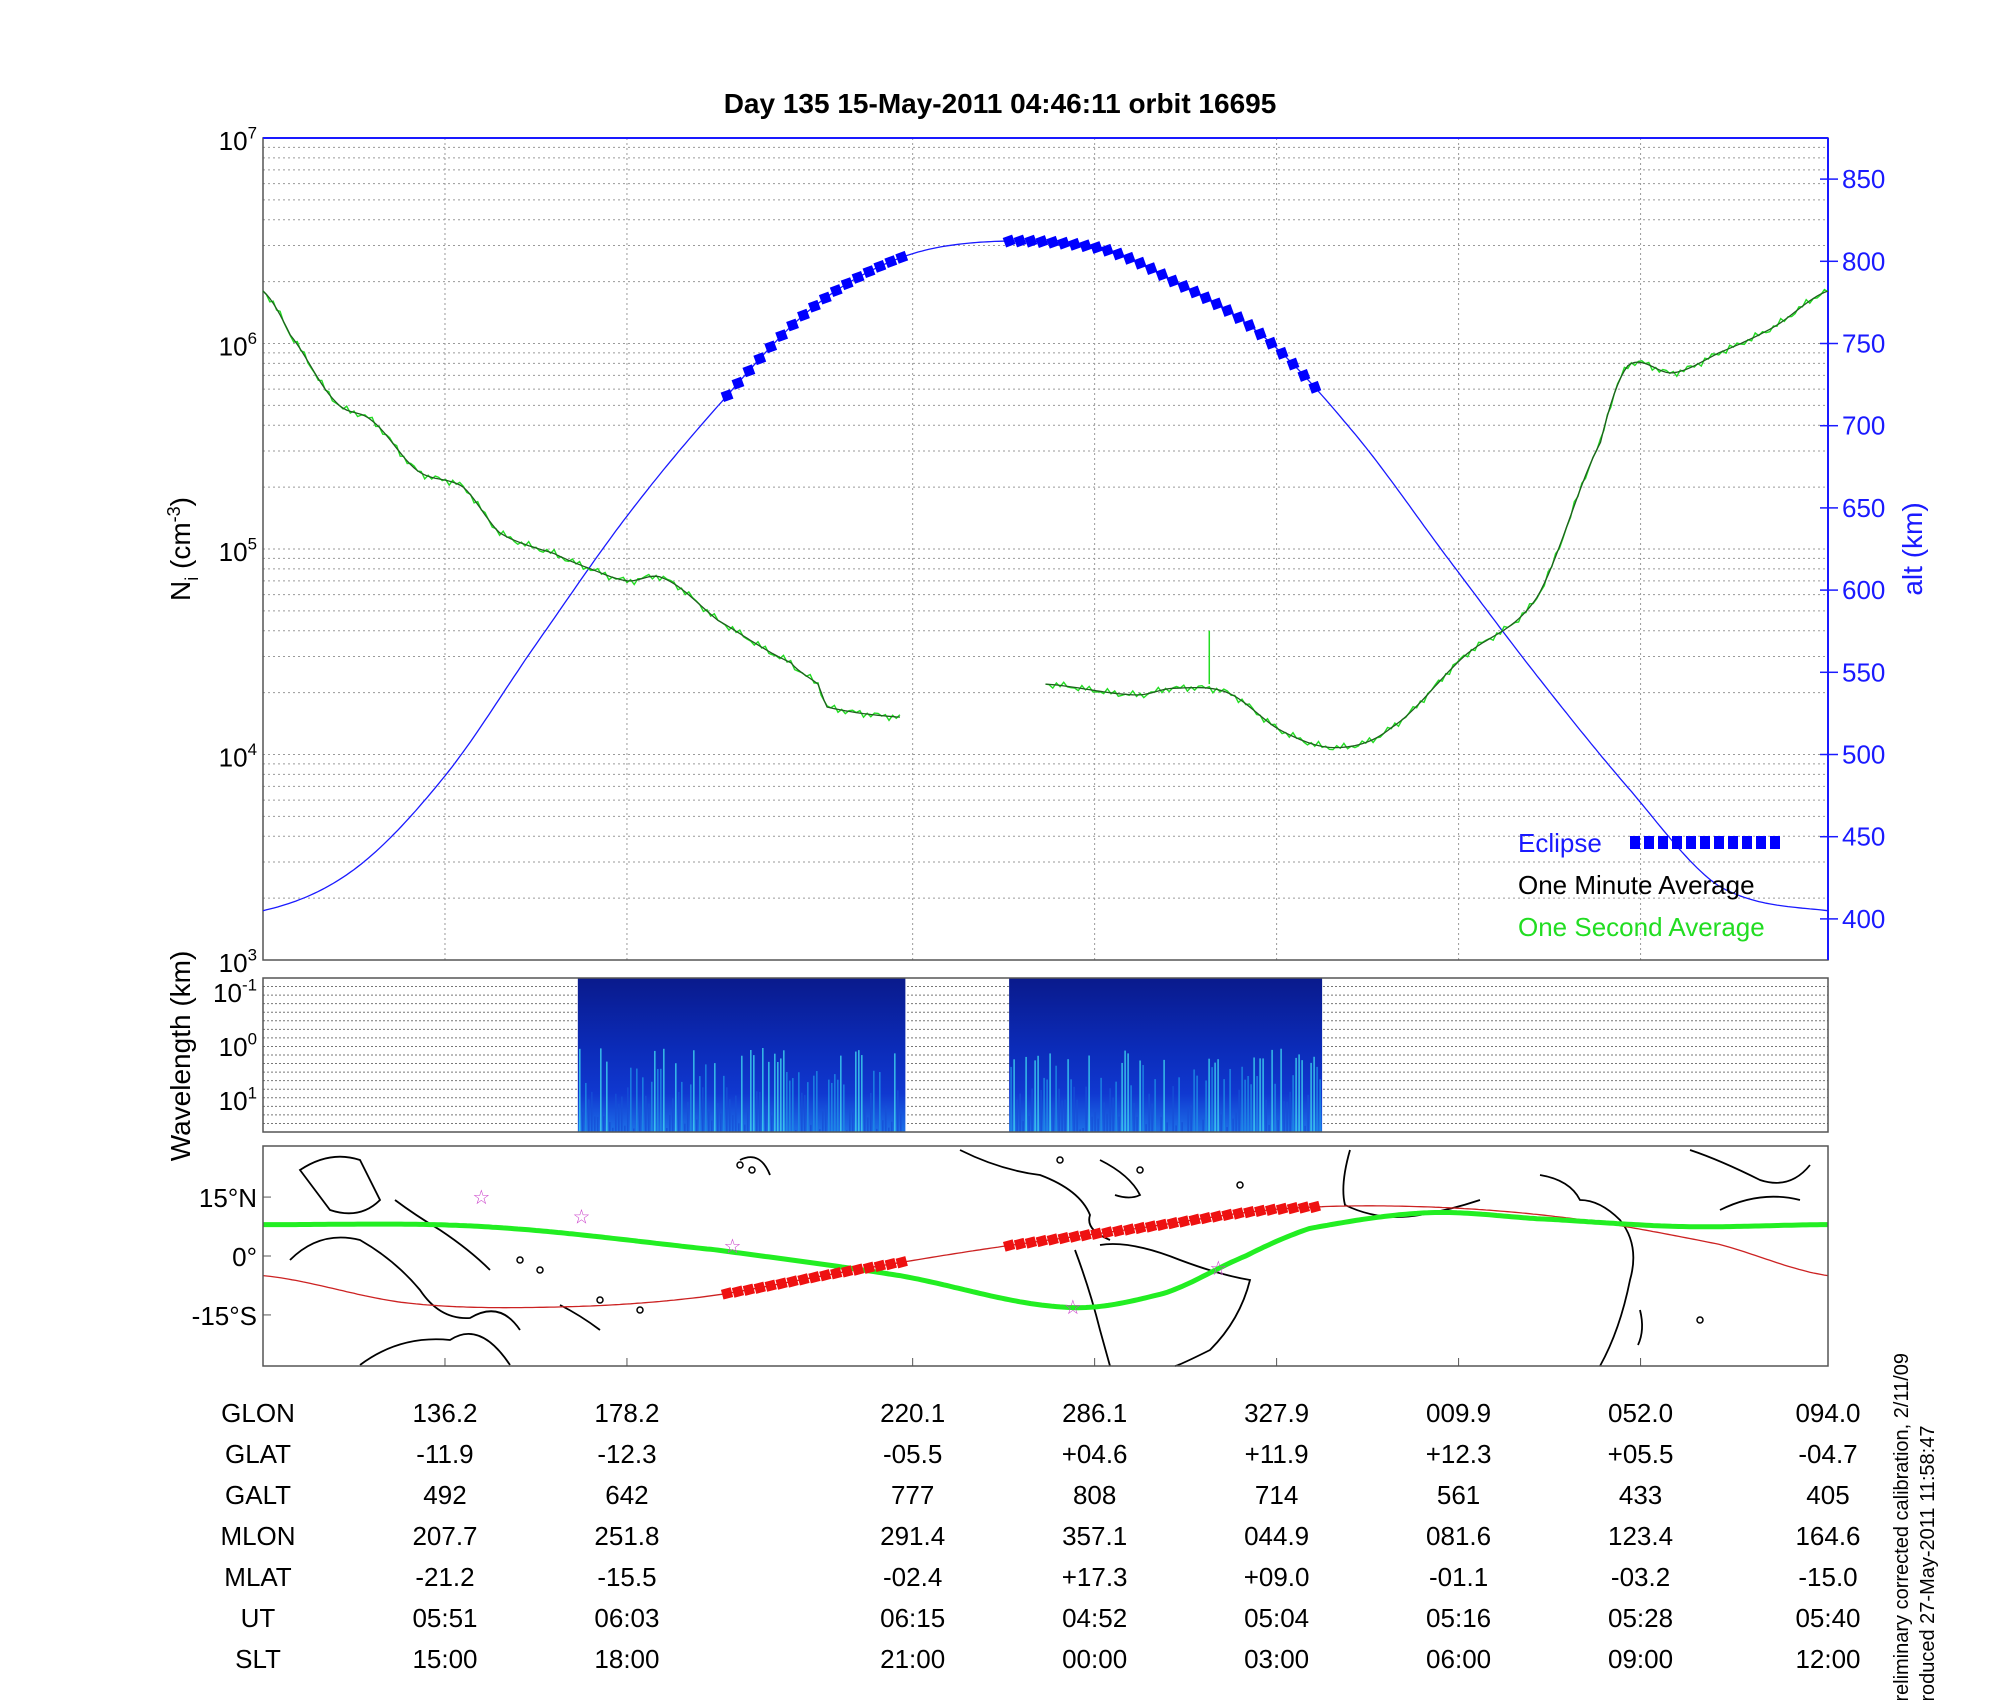 Image resolution: width=2000 pixels, height=1700 pixels. What do you see at coordinates (1827, 1495) in the screenshot?
I see `table-cell: 405` at bounding box center [1827, 1495].